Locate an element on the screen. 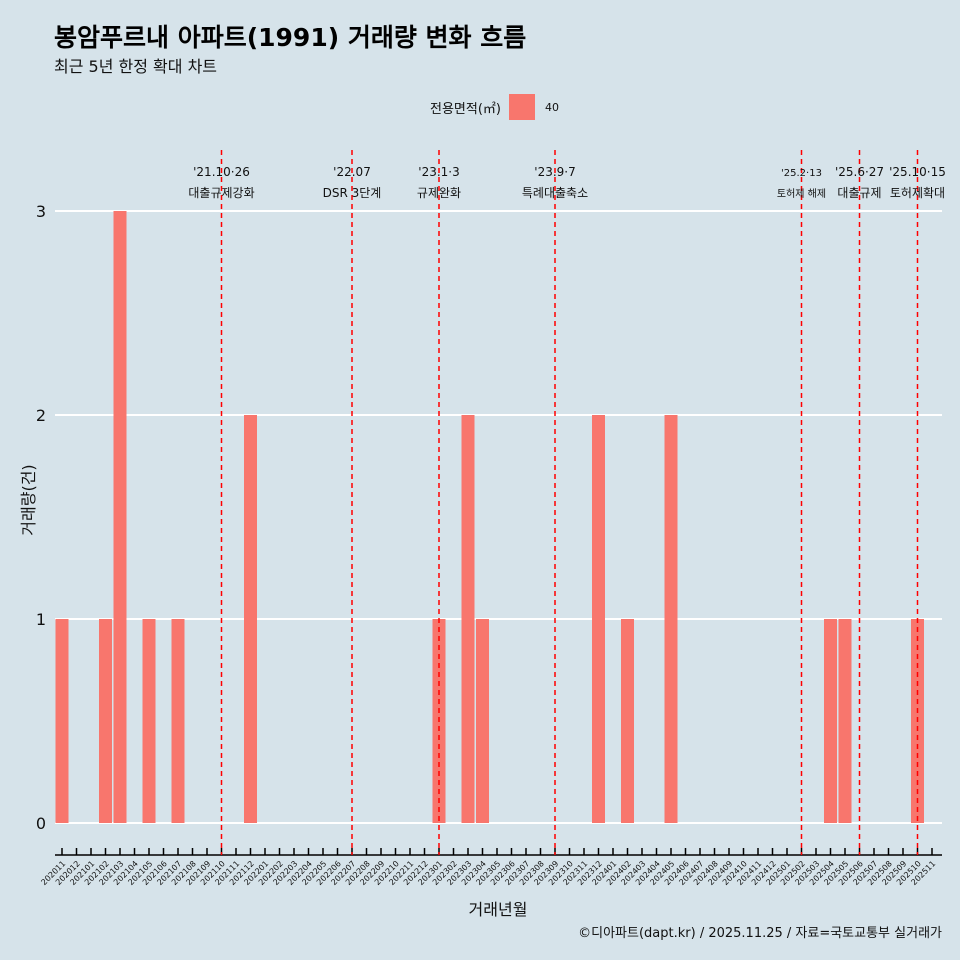 Image resolution: width=960 pixels, height=960 pixels. legend-entry: 40 is located at coordinates (551, 107).